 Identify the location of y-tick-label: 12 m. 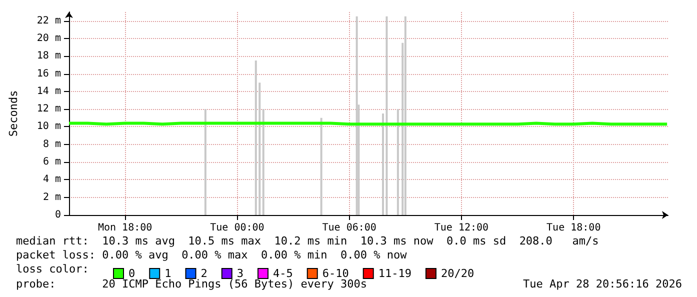
(48, 109).